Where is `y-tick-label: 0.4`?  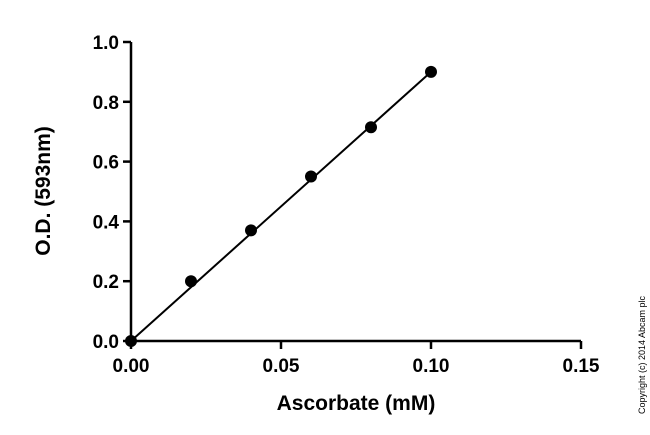 y-tick-label: 0.4 is located at coordinates (106, 222).